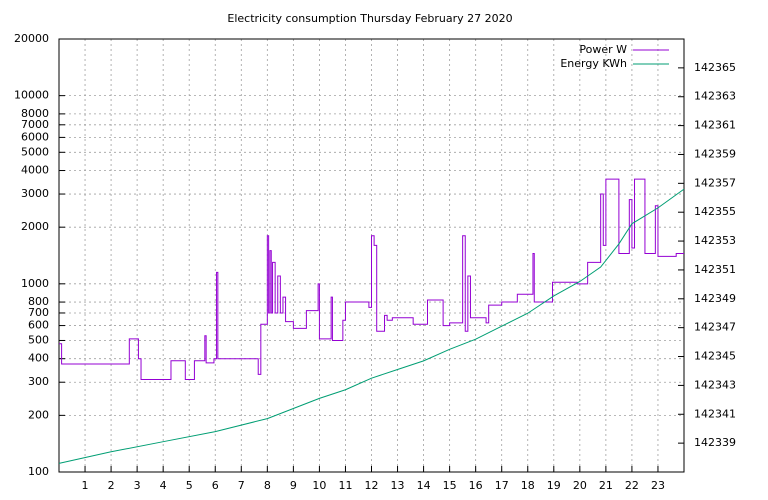  Describe the element at coordinates (528, 485) in the screenshot. I see `x-tick-label: 18` at that location.